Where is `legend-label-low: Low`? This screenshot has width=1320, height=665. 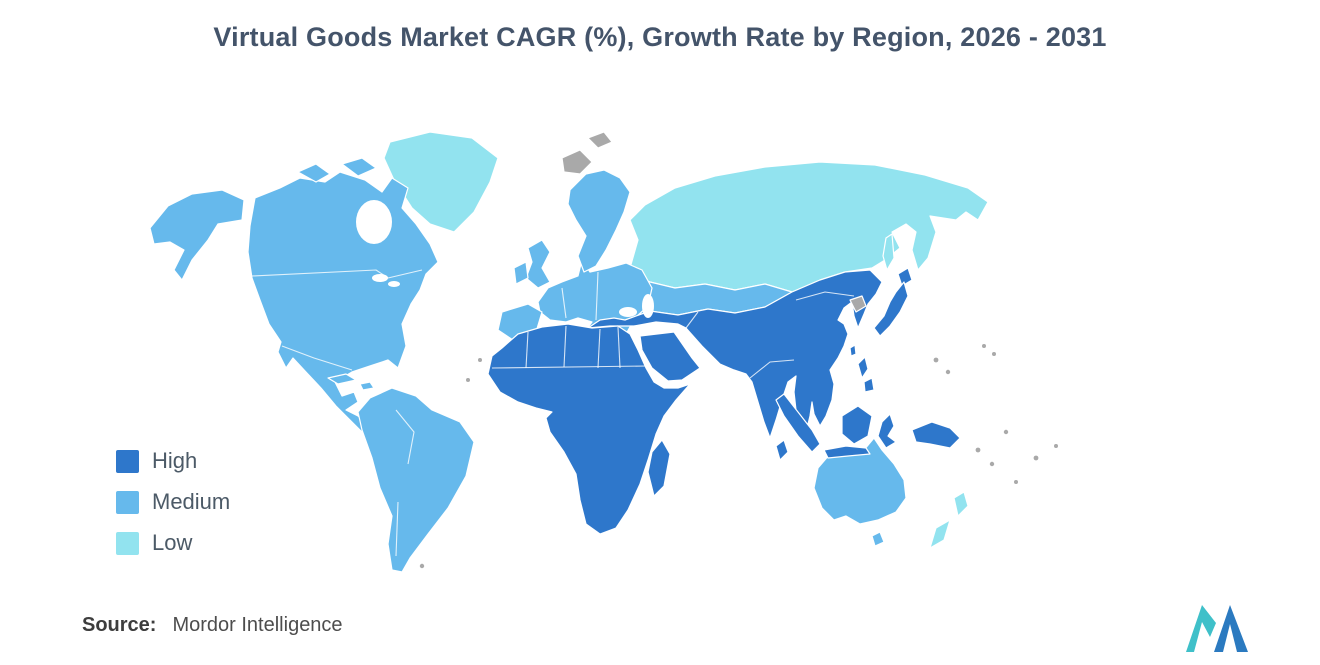 legend-label-low: Low is located at coordinates (172, 542).